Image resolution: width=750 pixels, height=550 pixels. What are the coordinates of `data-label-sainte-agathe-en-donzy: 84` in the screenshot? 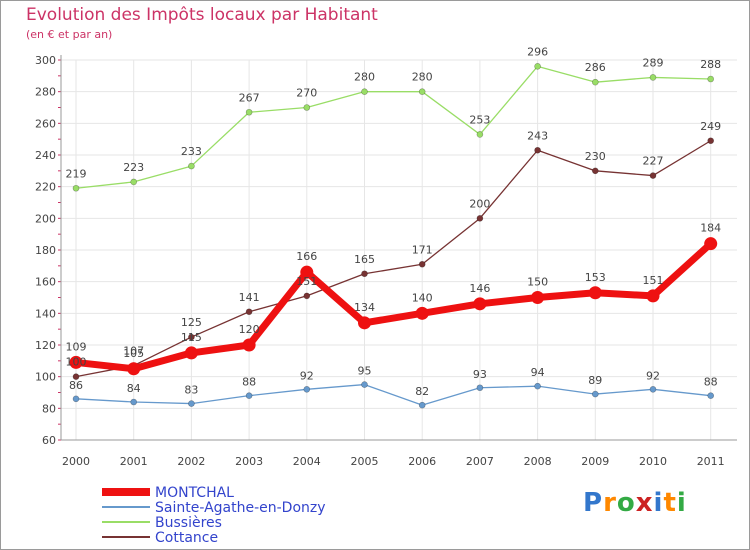 It's located at (134, 388).